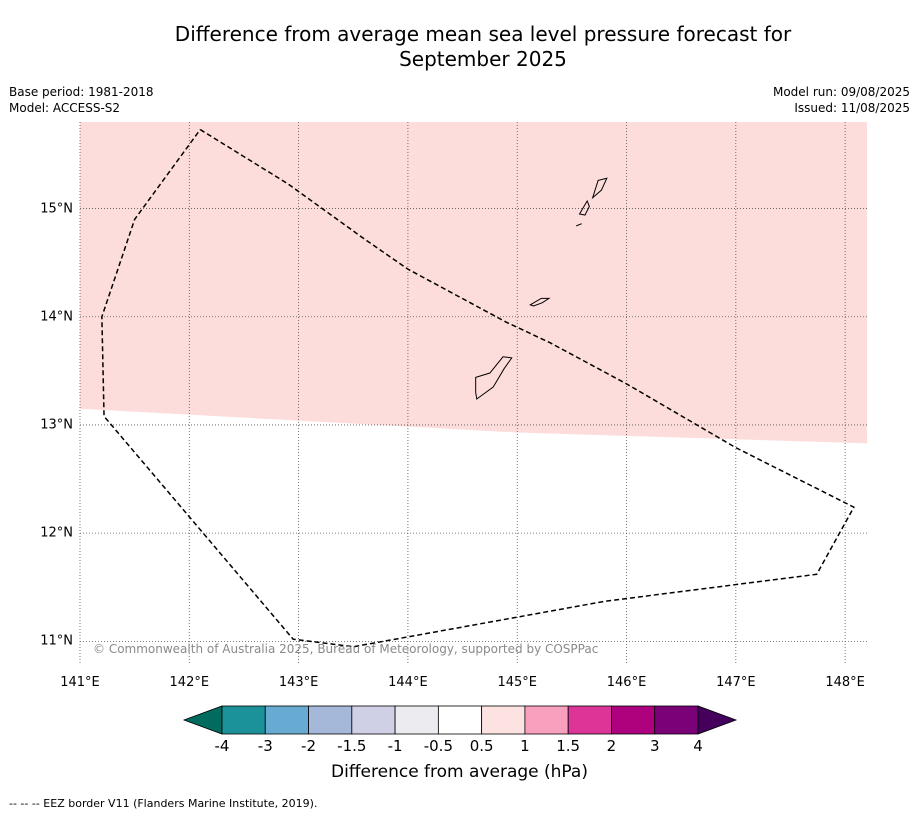 The image size is (919, 816). What do you see at coordinates (845, 682) in the screenshot?
I see `lon-tick-label: 148°E` at bounding box center [845, 682].